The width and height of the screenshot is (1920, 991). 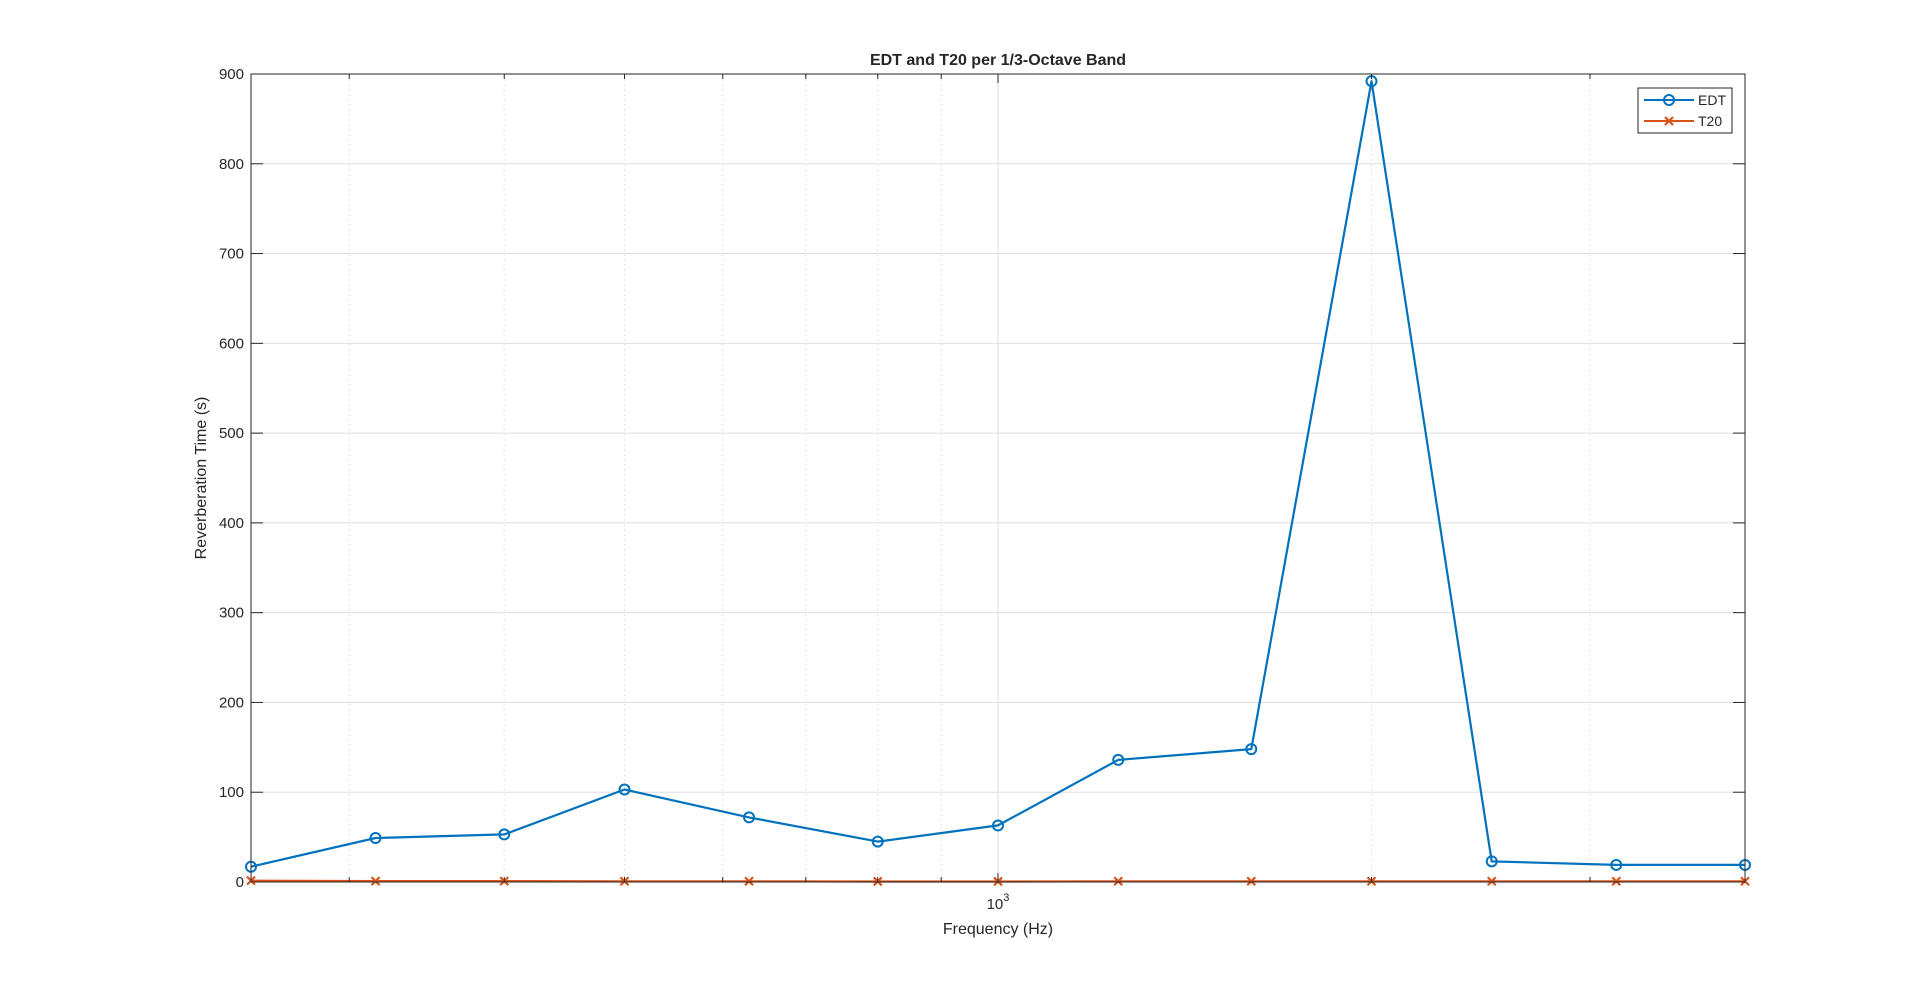 What do you see at coordinates (231, 523) in the screenshot?
I see `y-tick-label: 400` at bounding box center [231, 523].